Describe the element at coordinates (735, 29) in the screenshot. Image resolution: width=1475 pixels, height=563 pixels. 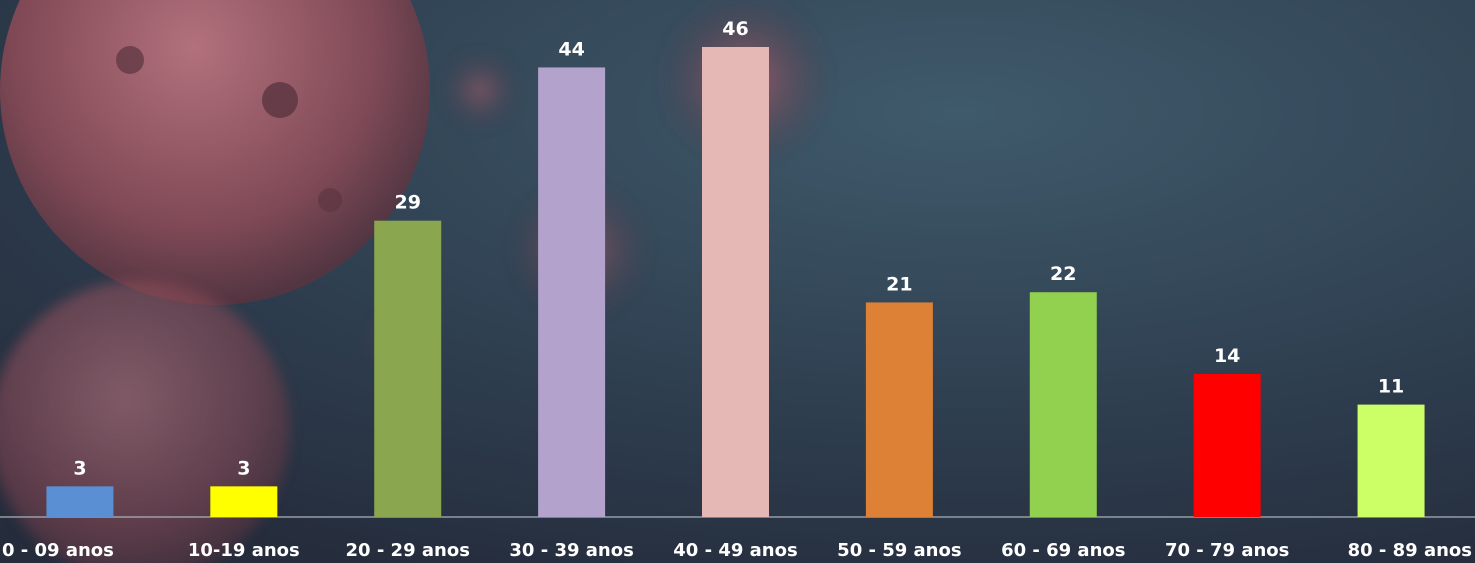
I see `value-label-5: 46` at that location.